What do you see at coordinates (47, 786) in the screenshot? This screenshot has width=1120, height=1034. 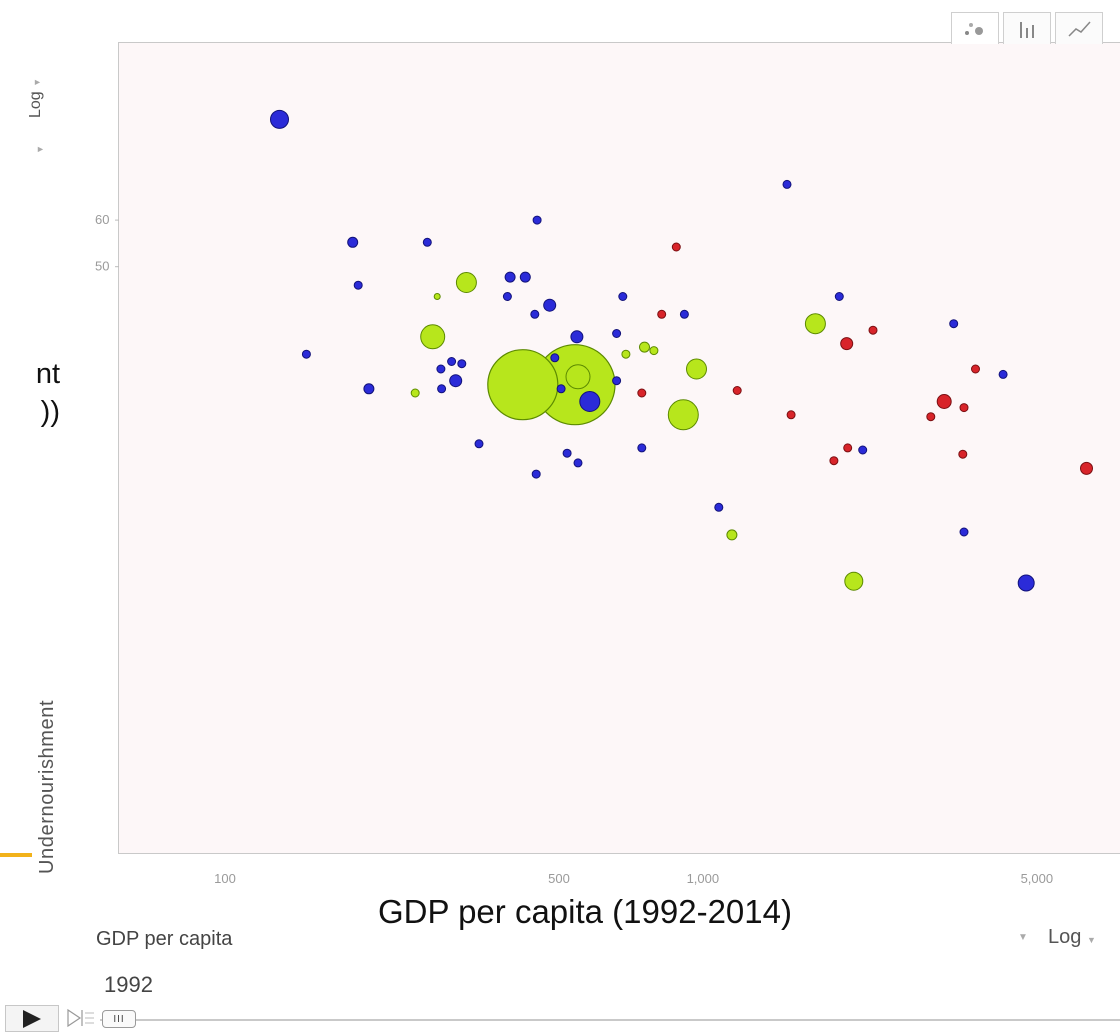 I see `y-axis-selector: Undernourishment` at bounding box center [47, 786].